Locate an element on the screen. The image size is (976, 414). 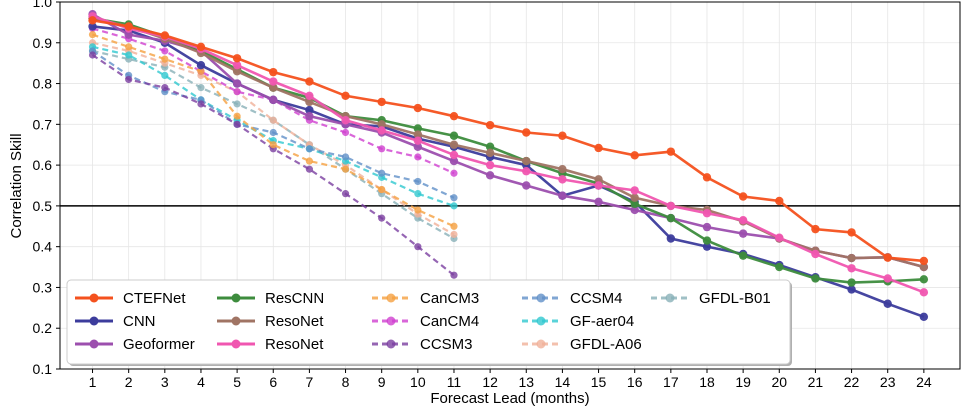
x-tick-label: 13 is located at coordinates (526, 382).